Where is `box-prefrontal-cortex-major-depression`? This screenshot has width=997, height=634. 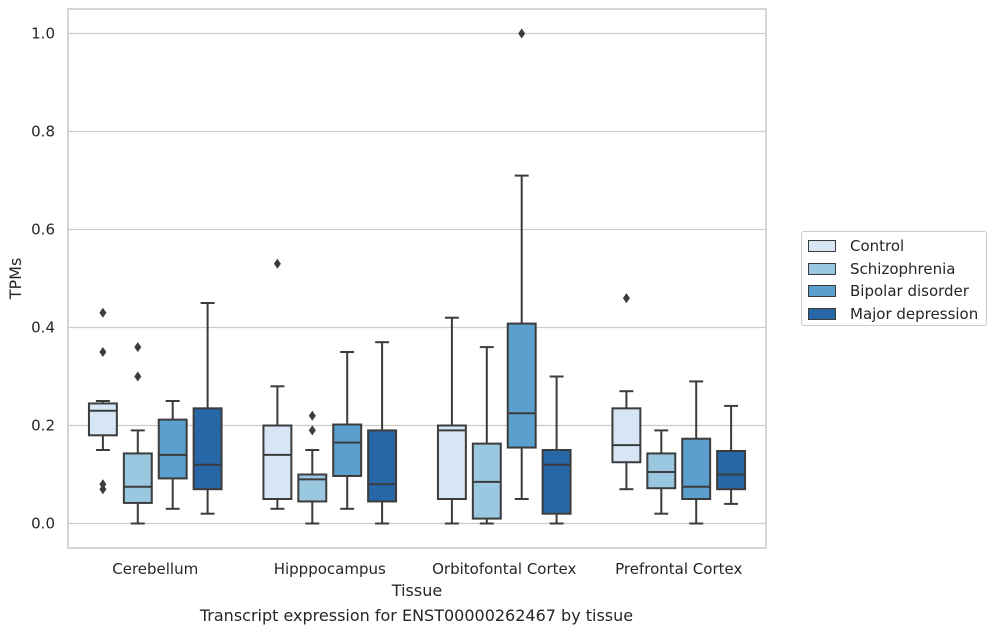 box-prefrontal-cortex-major-depression is located at coordinates (731, 454).